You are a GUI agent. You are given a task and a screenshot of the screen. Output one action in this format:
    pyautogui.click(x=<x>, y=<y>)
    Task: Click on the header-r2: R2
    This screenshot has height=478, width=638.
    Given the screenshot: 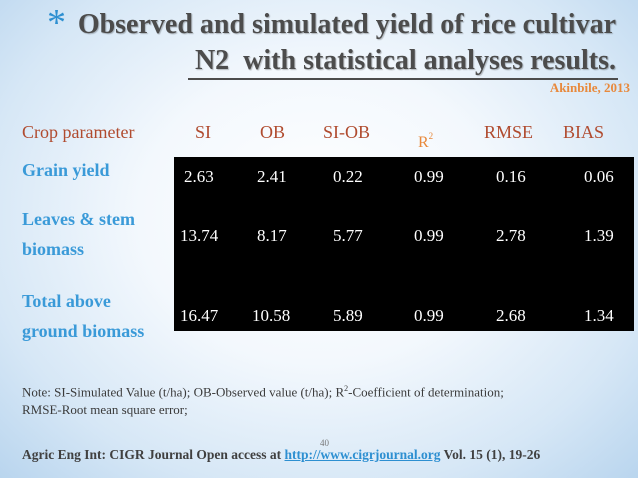 What is the action you would take?
    pyautogui.click(x=426, y=141)
    